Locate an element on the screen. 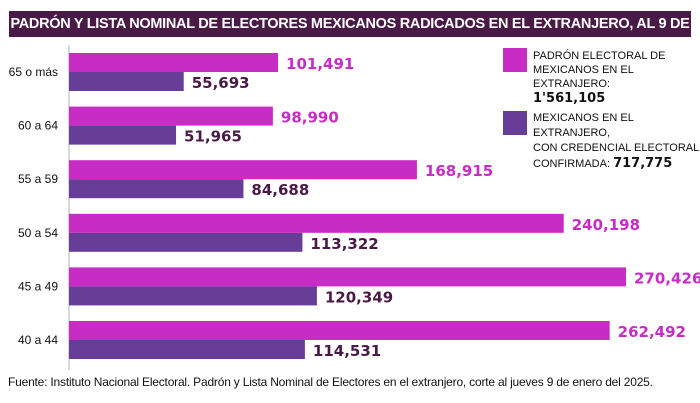  legend-swatch-padron is located at coordinates (515, 60).